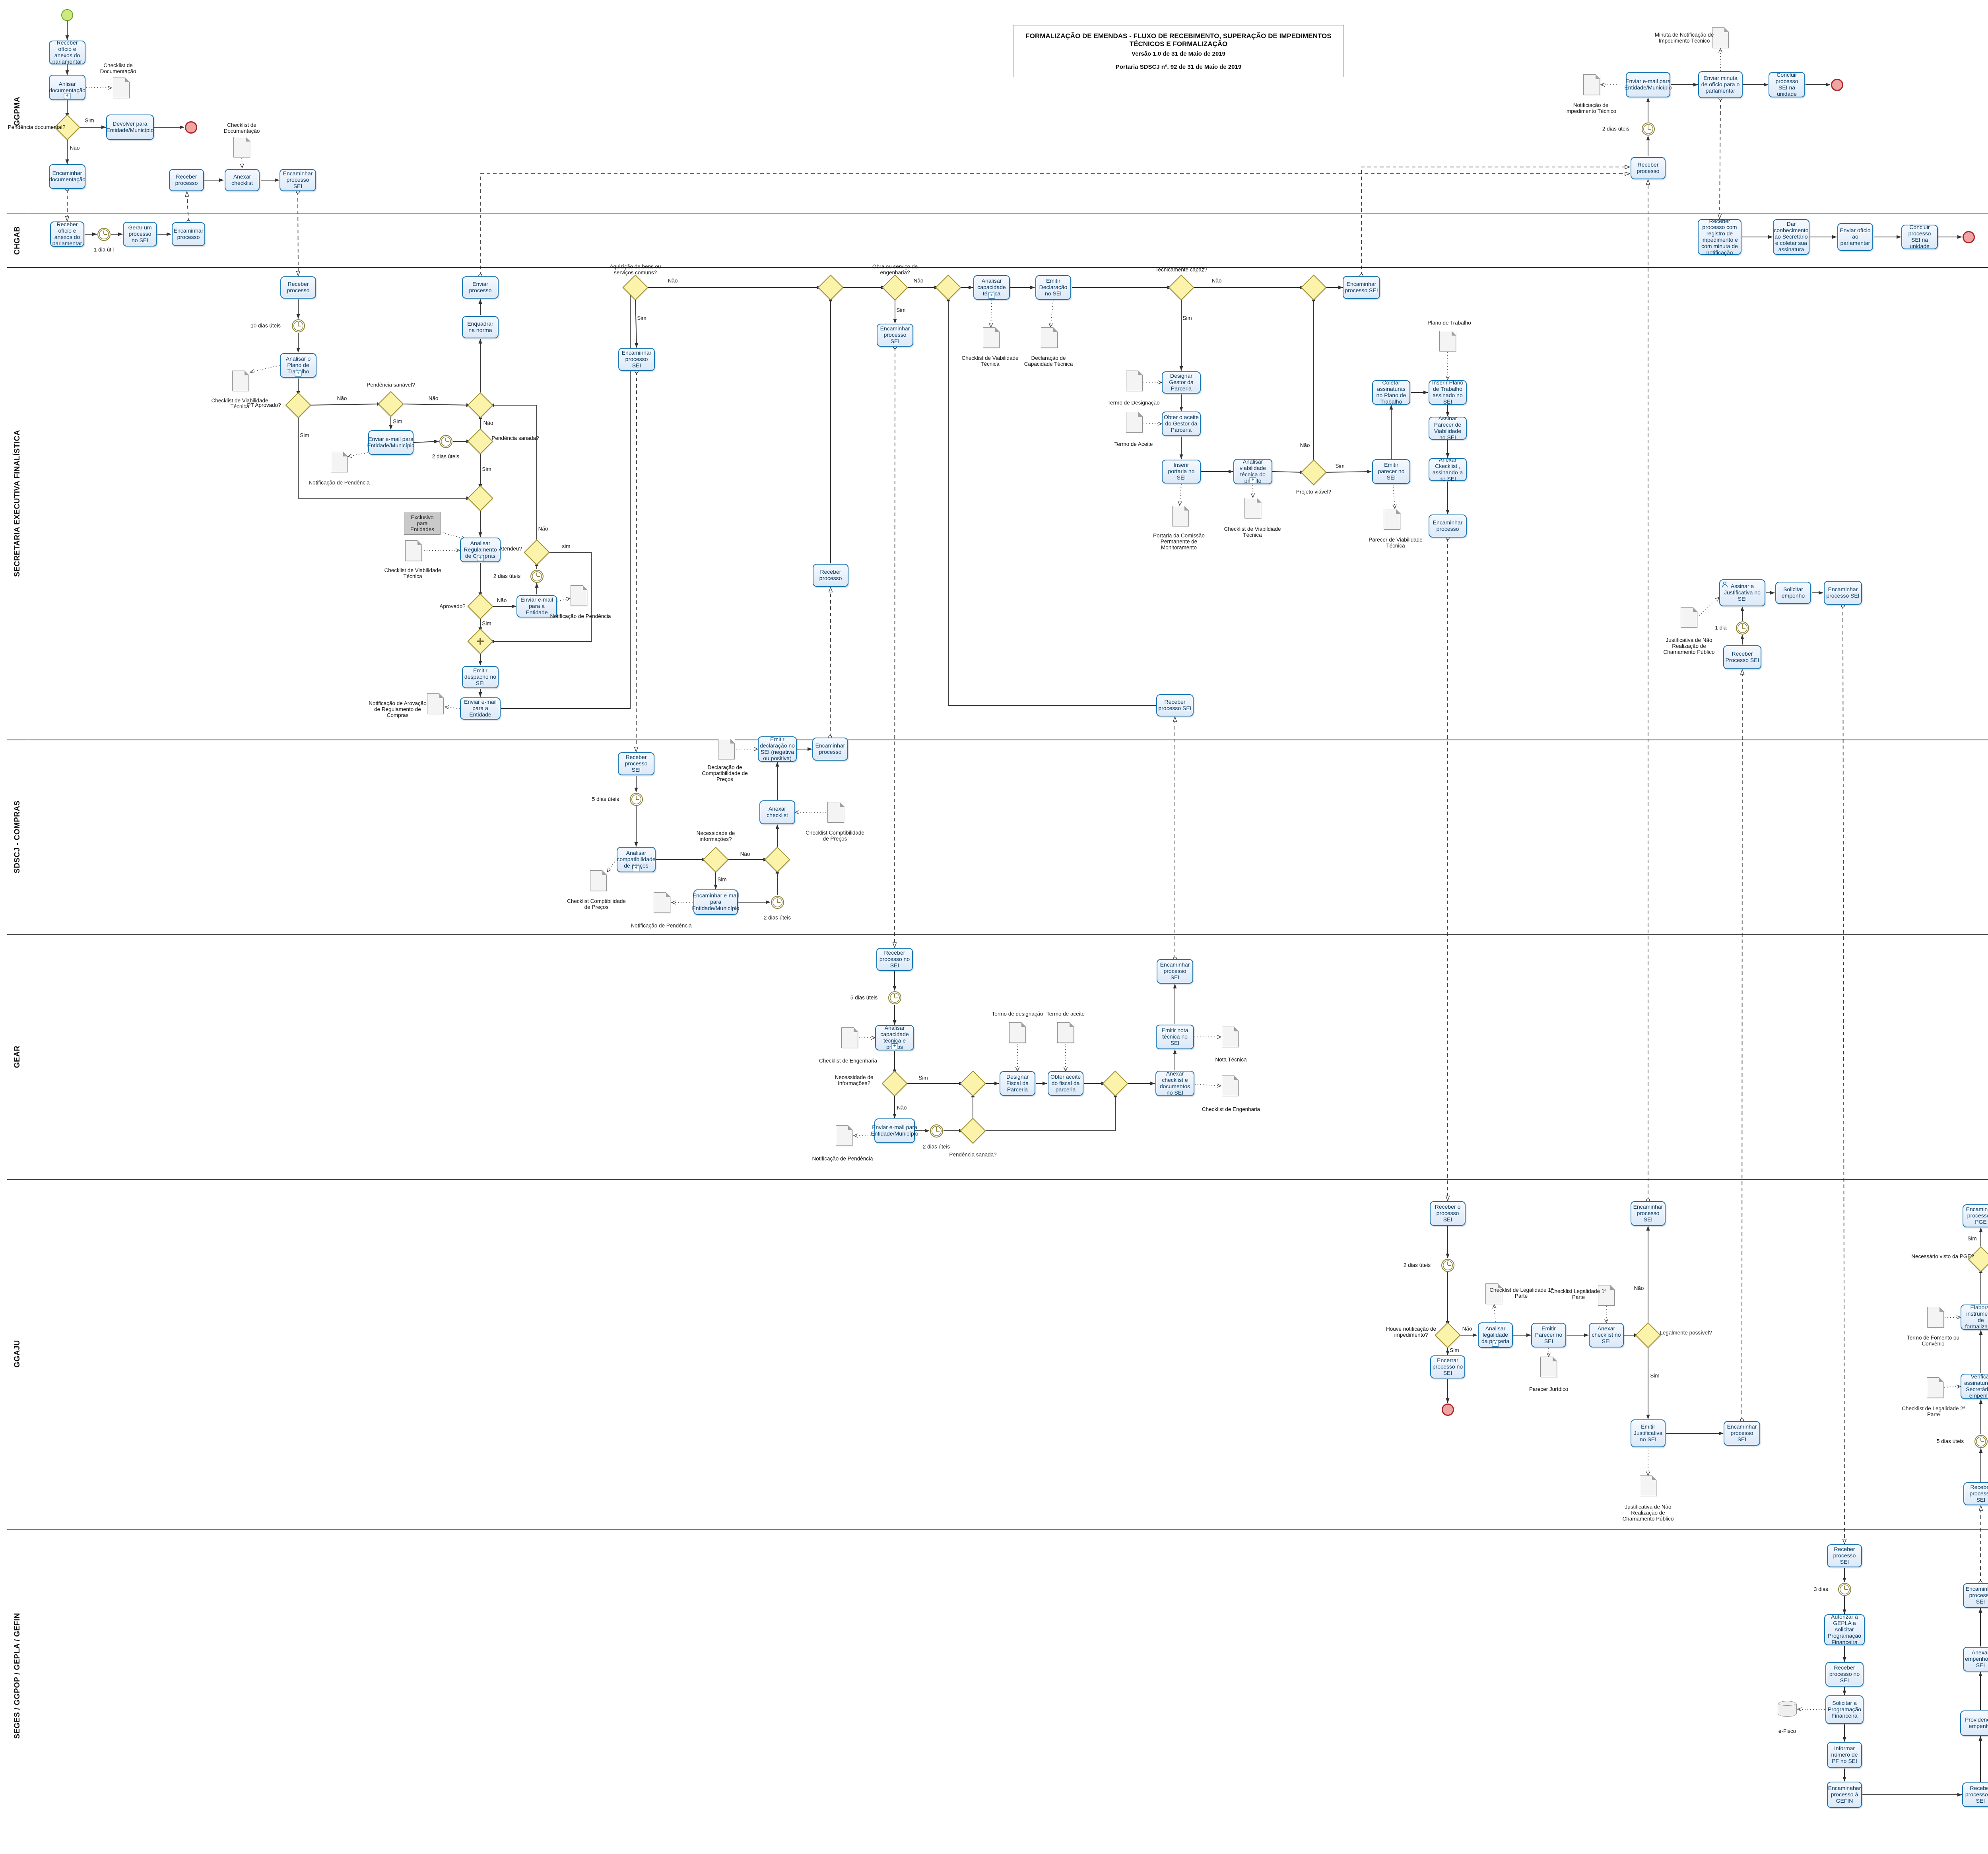  What do you see at coordinates (452, 606) in the screenshot?
I see `label-aprovado: Aprovado?` at bounding box center [452, 606].